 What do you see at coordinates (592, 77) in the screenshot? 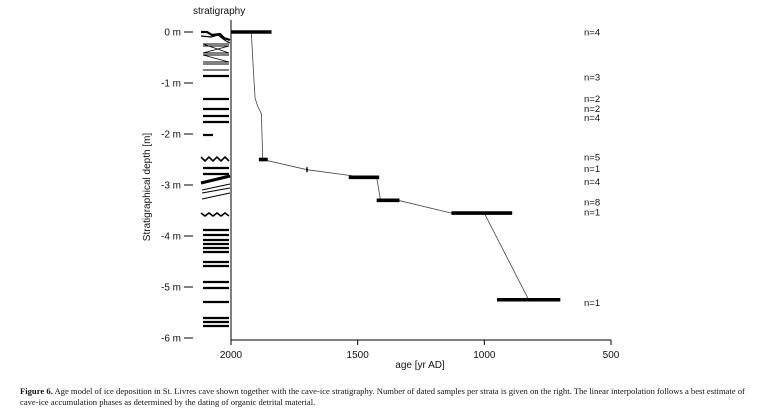
I see `sample-count-1: n=3` at bounding box center [592, 77].